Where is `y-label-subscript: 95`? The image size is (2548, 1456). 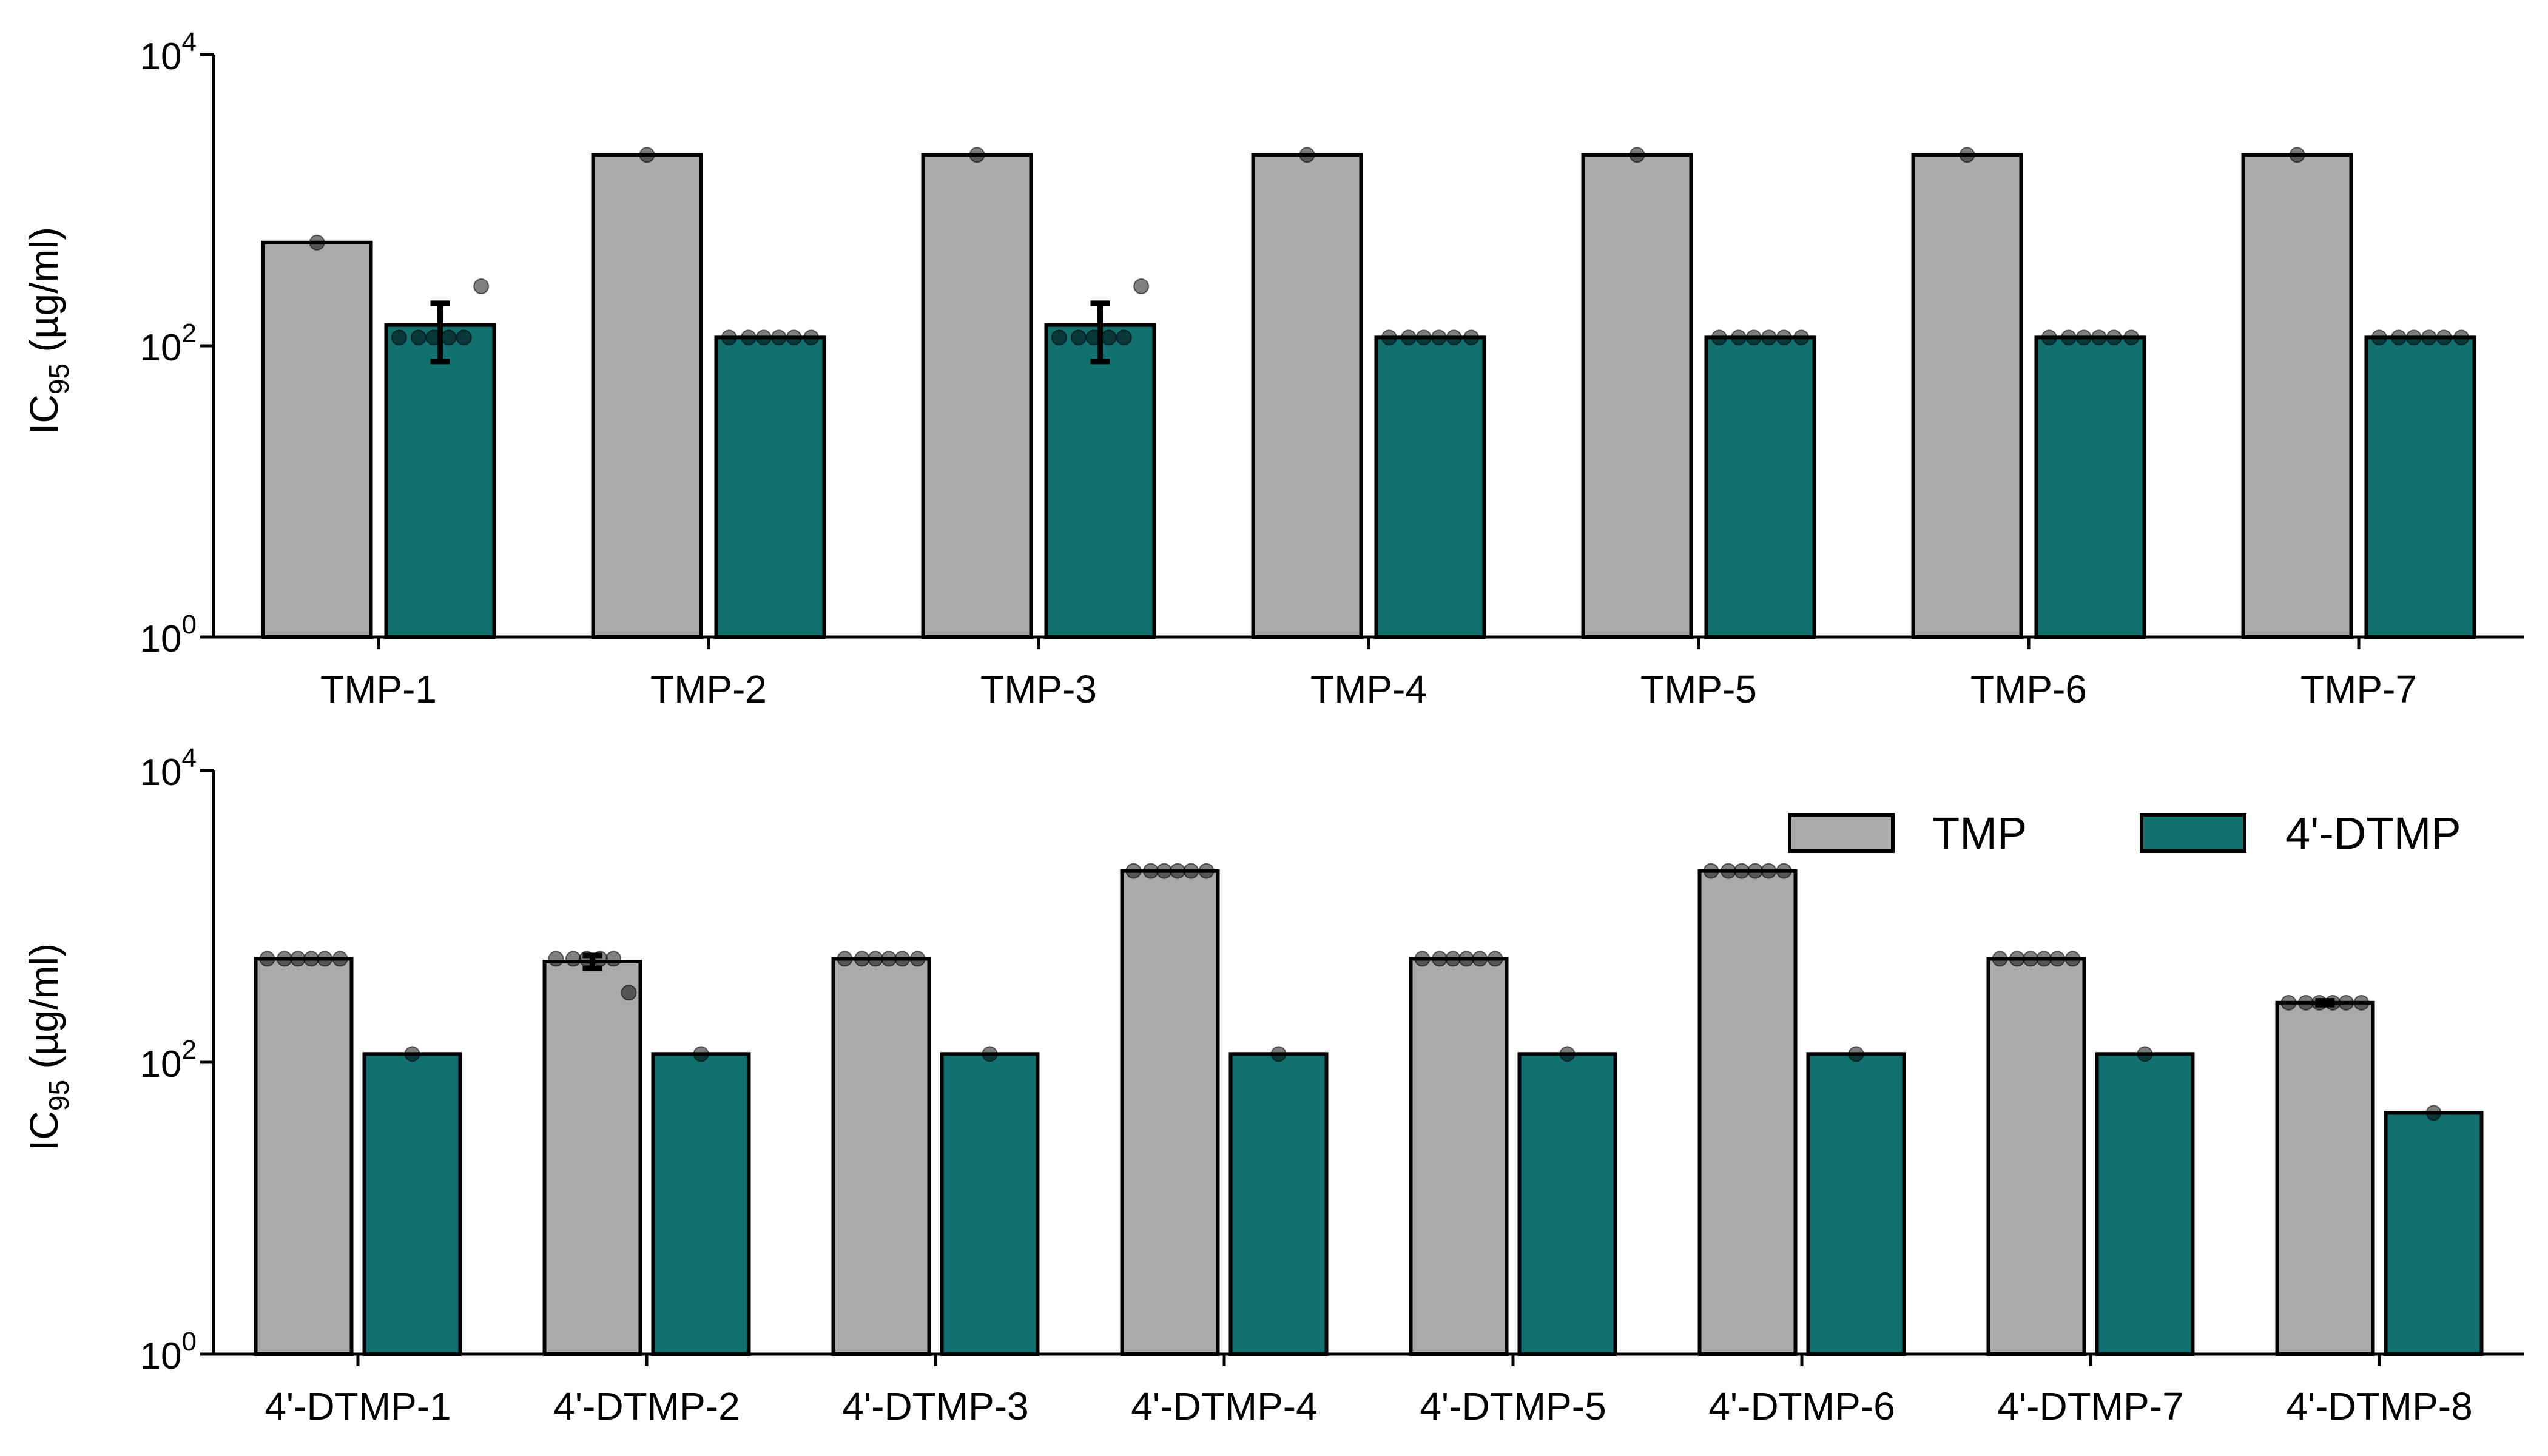 y-label-subscript: 95 is located at coordinates (59, 378).